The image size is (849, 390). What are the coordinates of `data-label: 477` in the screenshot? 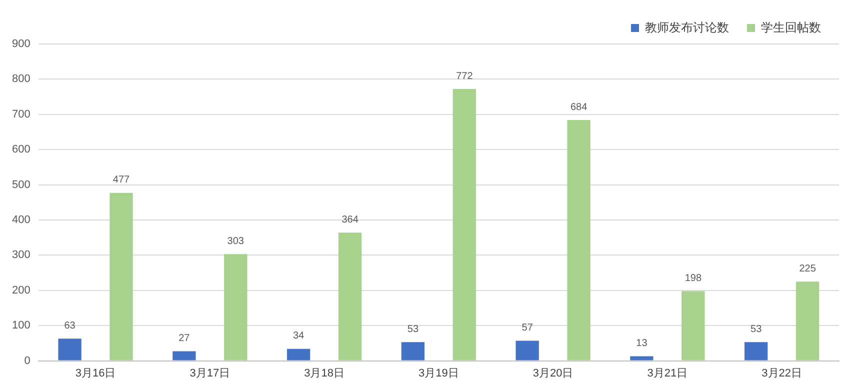 It's located at (121, 180).